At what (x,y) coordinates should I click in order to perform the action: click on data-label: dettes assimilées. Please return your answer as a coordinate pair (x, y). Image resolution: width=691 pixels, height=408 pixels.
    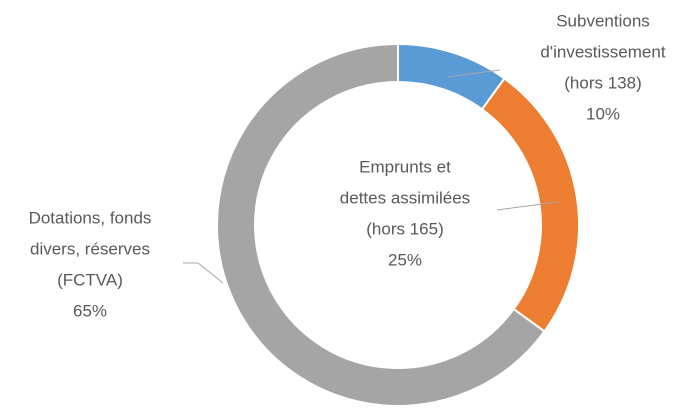
    Looking at the image, I should click on (405, 197).